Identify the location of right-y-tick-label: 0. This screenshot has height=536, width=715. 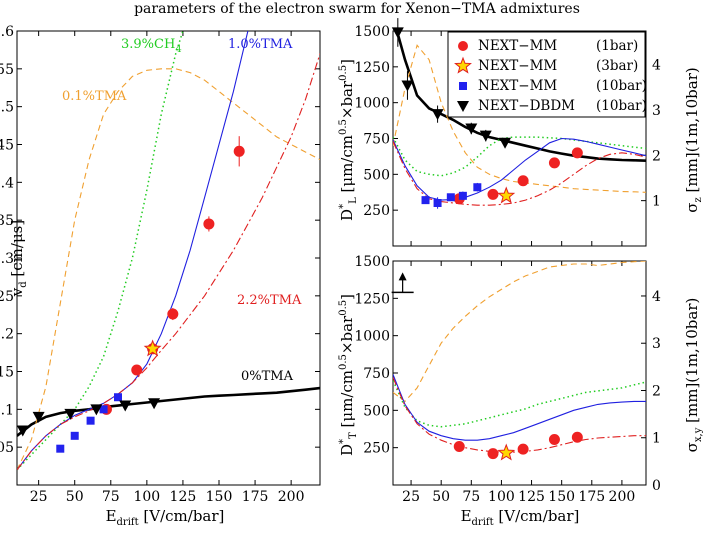
(656, 486).